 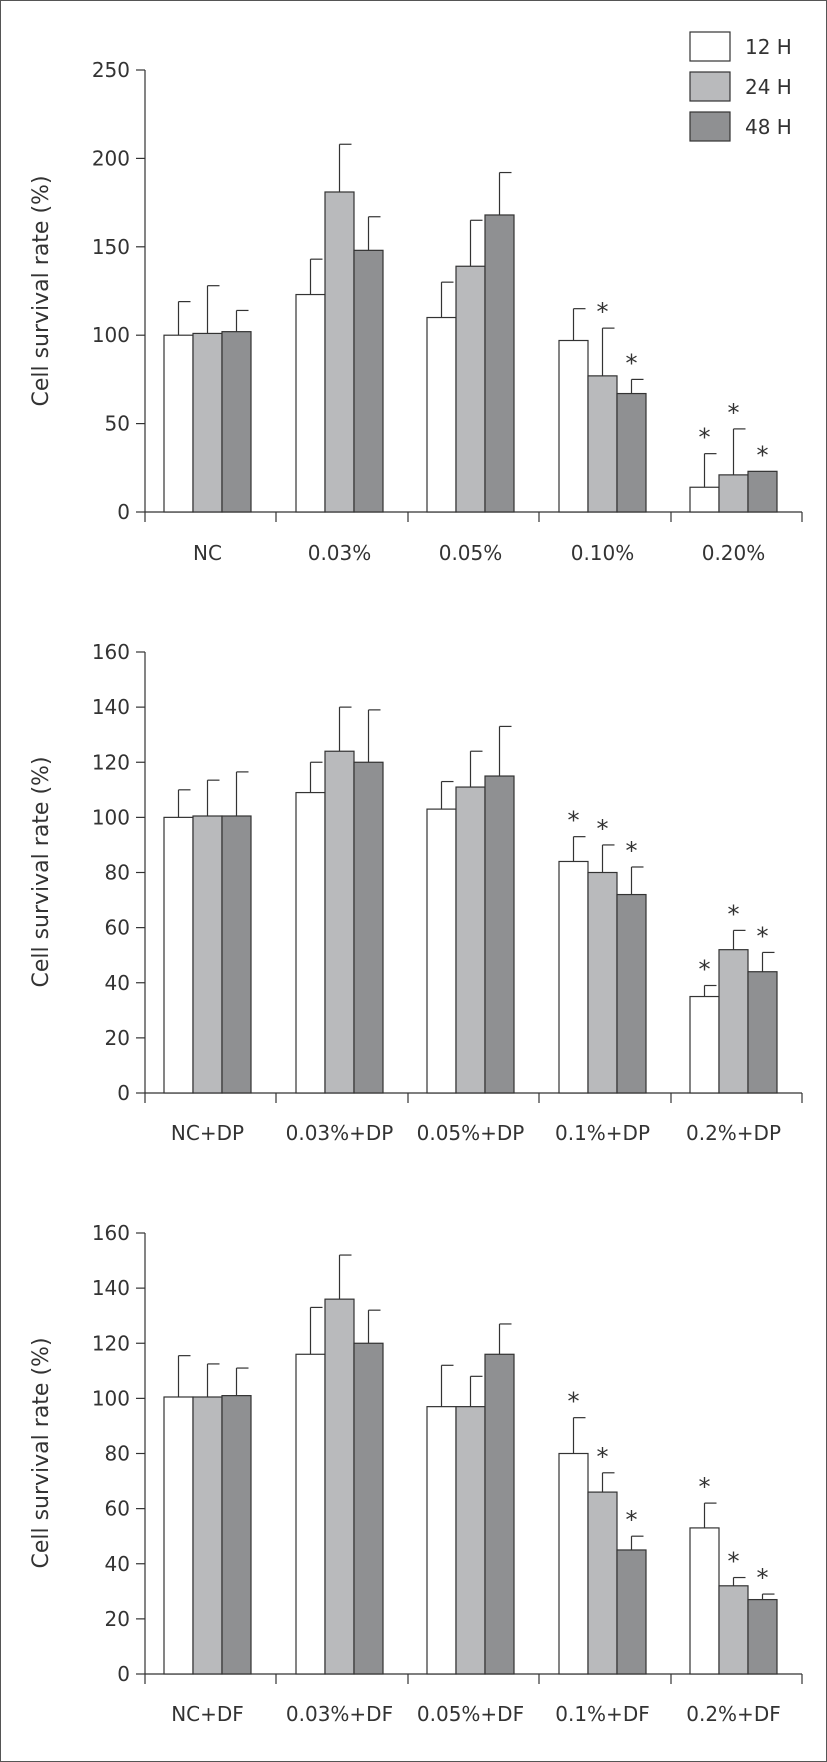 I want to click on x-tick-label: 0.2%+DF, so click(x=733, y=1714).